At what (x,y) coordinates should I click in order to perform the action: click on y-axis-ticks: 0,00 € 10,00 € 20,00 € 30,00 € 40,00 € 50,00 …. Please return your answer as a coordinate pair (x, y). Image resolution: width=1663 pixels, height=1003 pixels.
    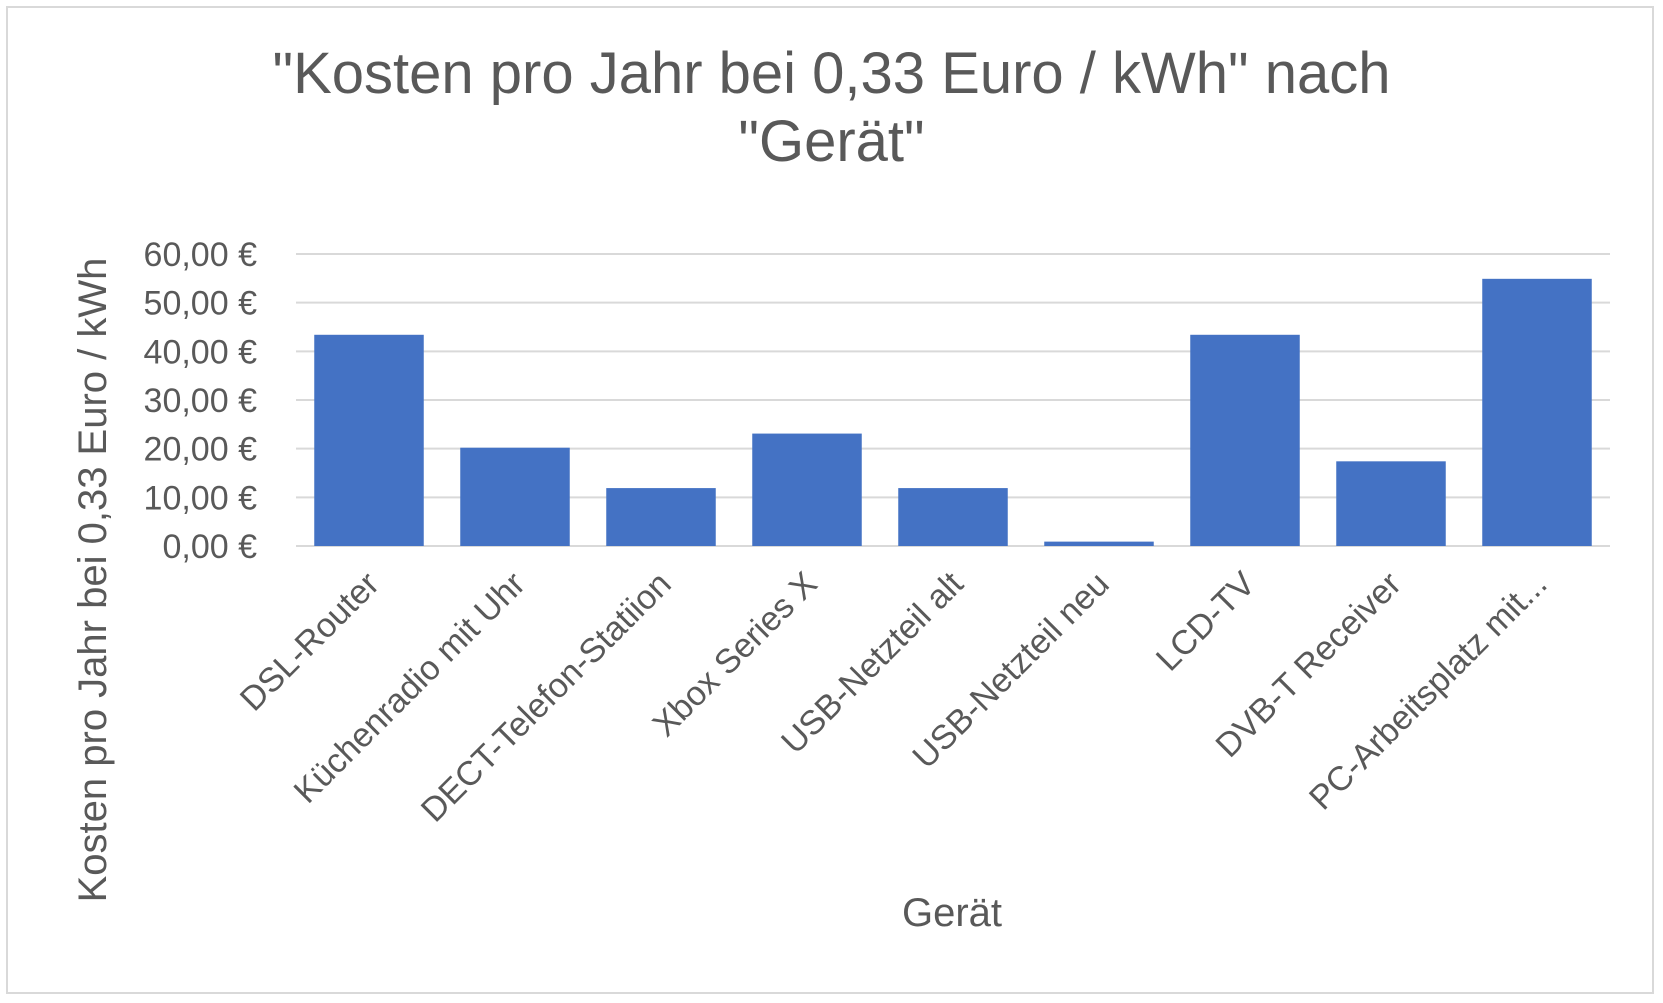
    Looking at the image, I should click on (201, 401).